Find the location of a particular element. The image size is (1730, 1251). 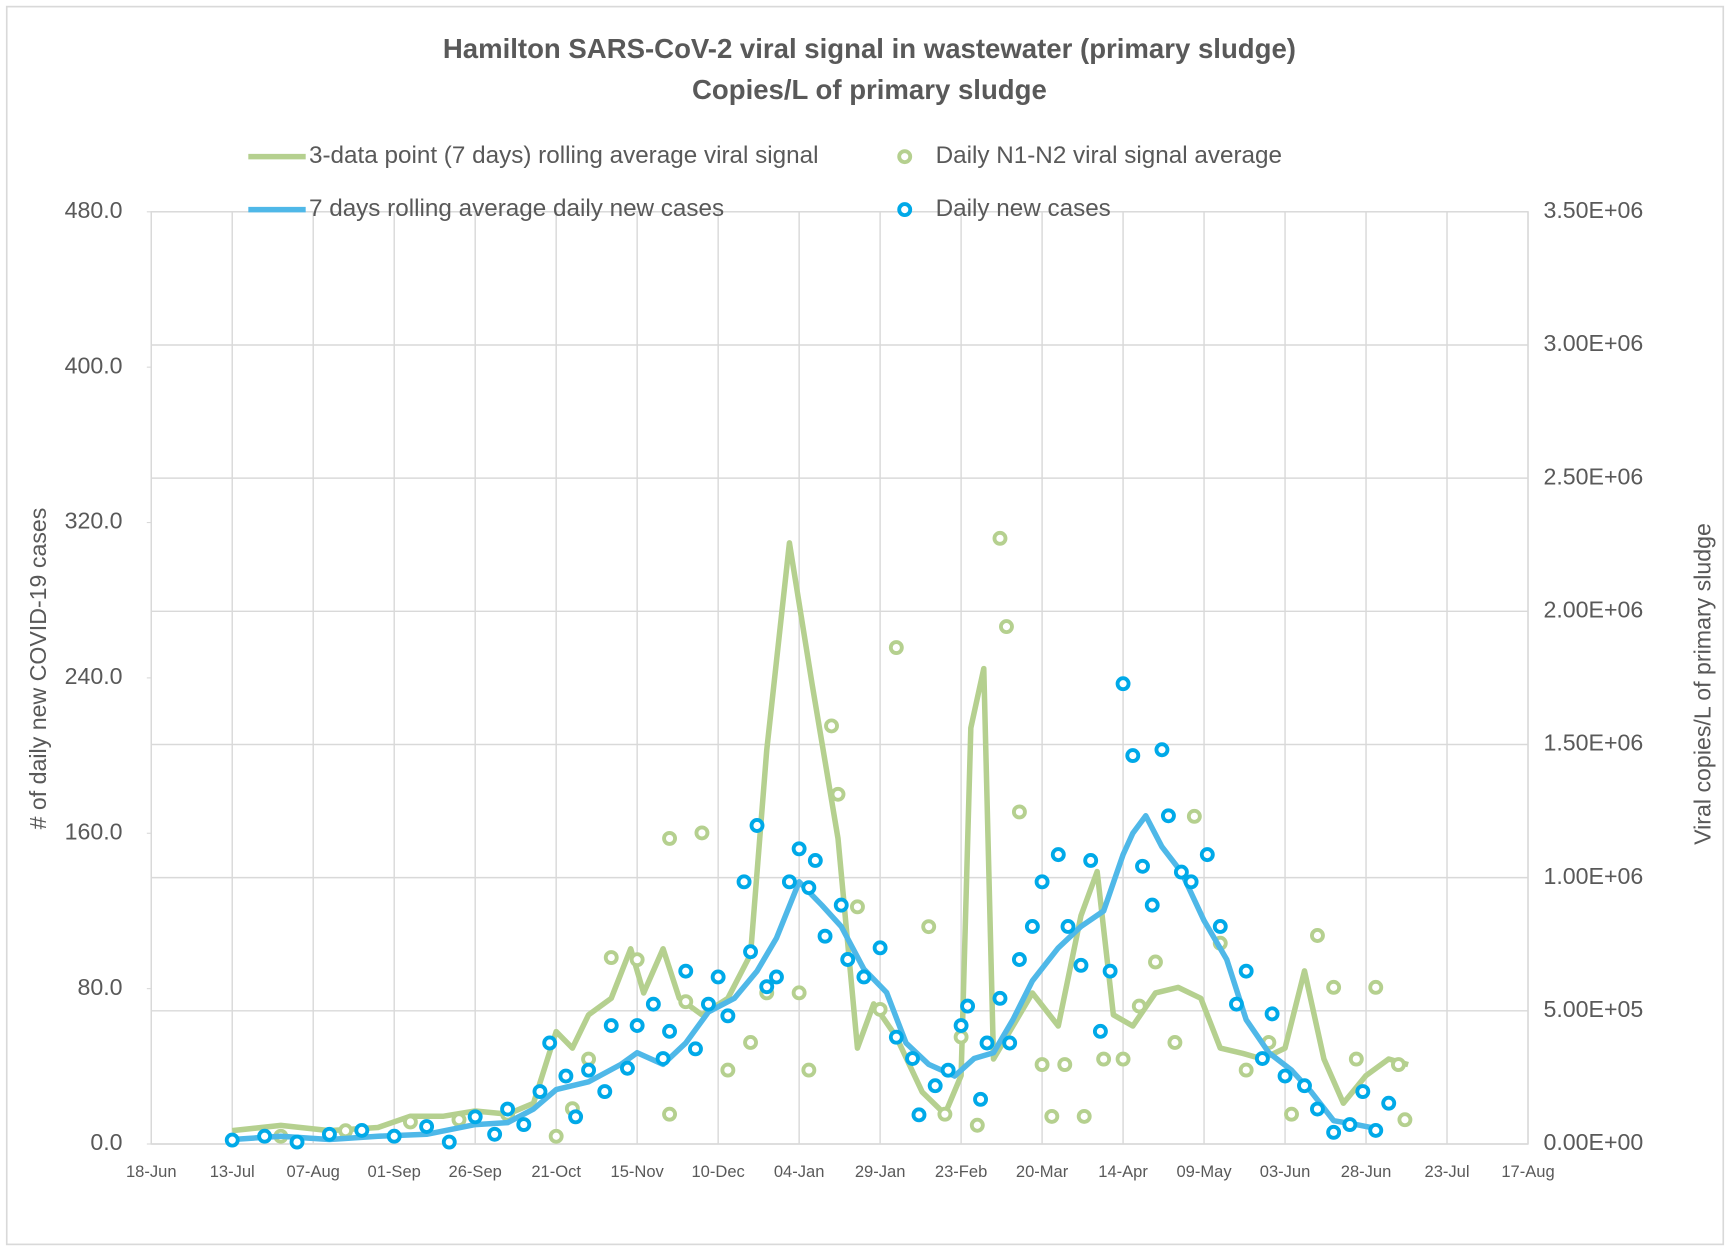

y2-tick-label: 2.50E+06 is located at coordinates (1593, 476).